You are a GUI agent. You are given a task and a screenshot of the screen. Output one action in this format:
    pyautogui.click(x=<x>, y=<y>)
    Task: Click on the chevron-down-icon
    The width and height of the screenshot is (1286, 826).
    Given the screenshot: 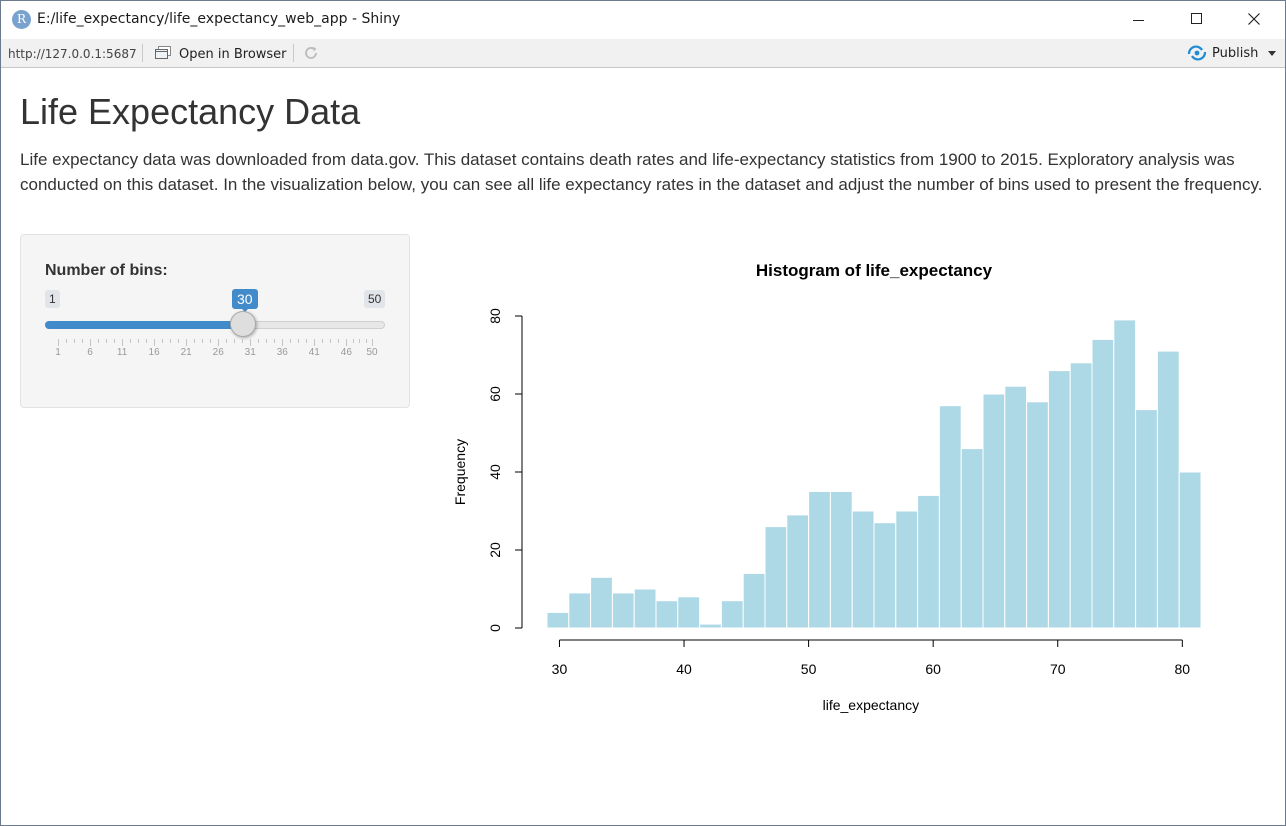 What is the action you would take?
    pyautogui.click(x=1272, y=53)
    